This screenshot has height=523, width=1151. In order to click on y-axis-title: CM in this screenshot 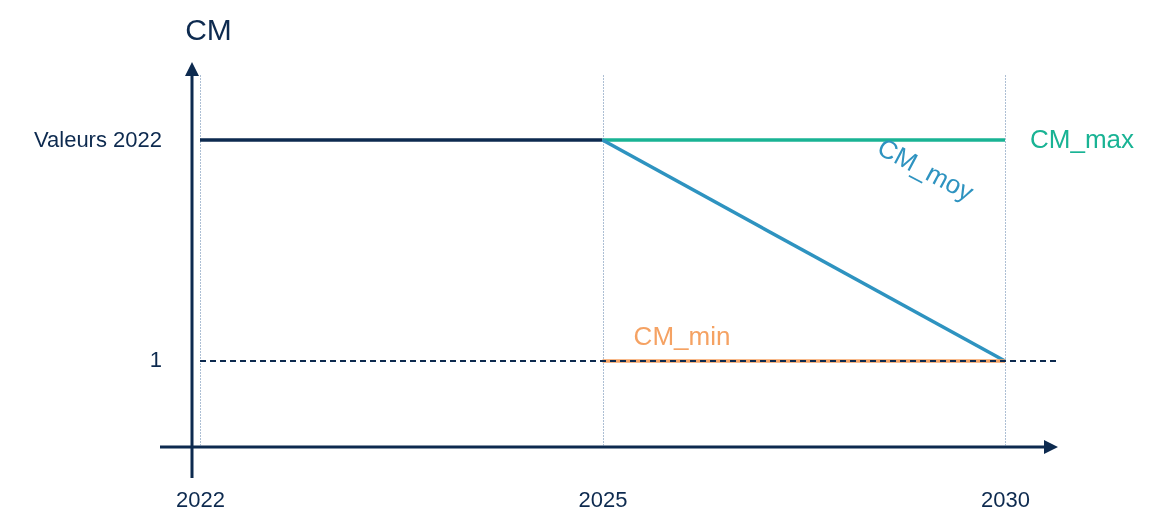, I will do `click(208, 29)`.